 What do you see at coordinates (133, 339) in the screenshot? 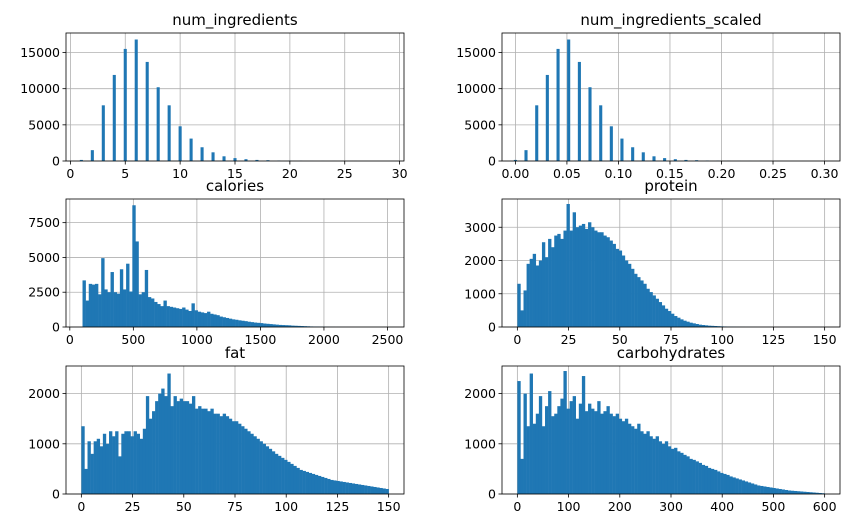
I see `x-tick-label: 500` at bounding box center [133, 339].